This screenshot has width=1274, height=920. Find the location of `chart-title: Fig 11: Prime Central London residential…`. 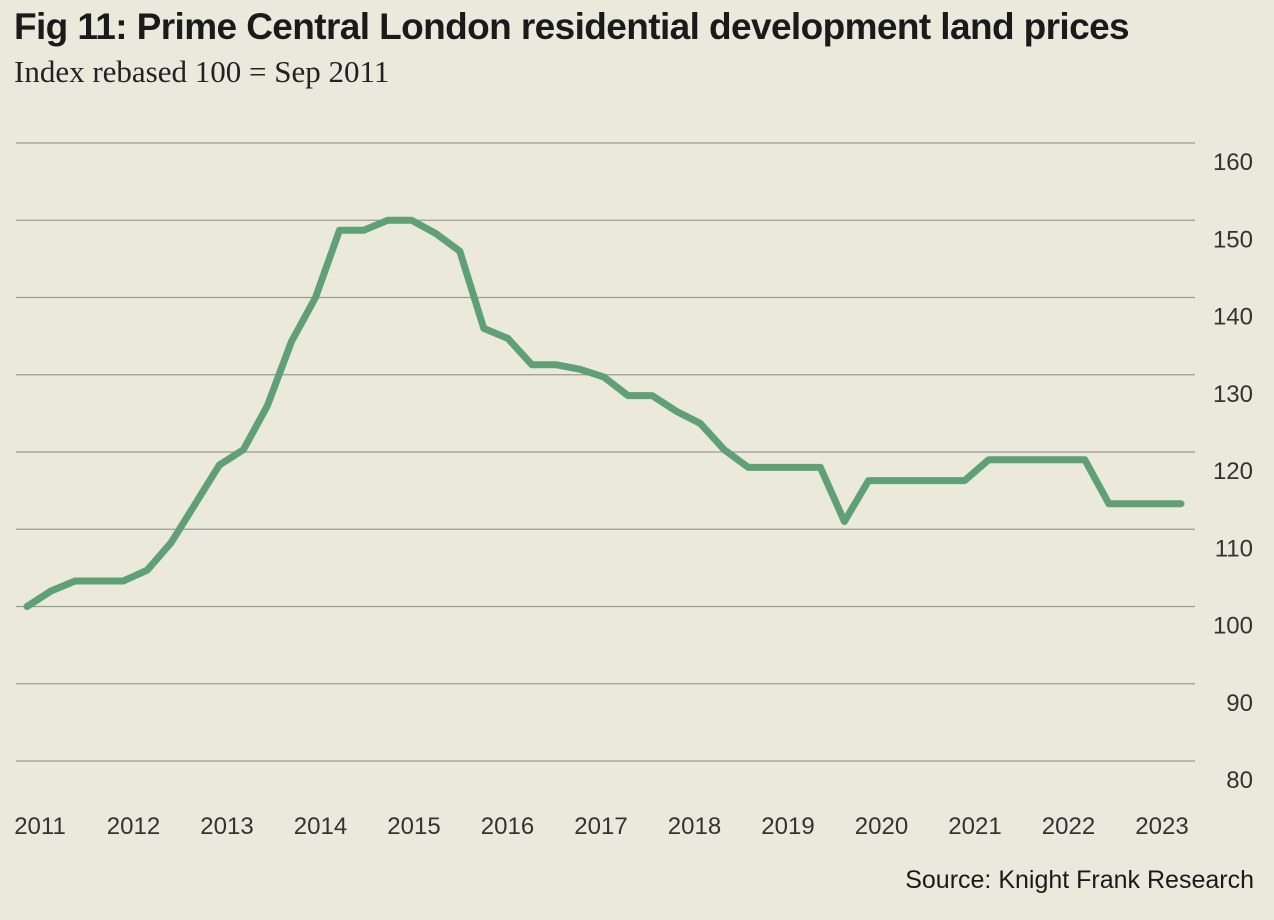

chart-title: Fig 11: Prime Central London residential… is located at coordinates (572, 26).